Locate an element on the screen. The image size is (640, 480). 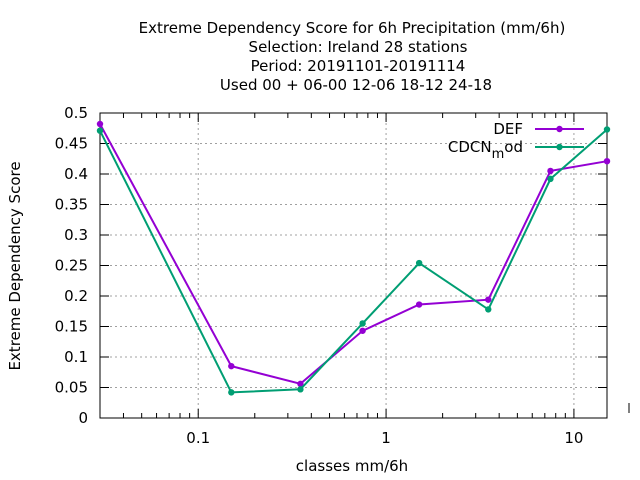
y-tick-label: 0.15 is located at coordinates (71, 327).